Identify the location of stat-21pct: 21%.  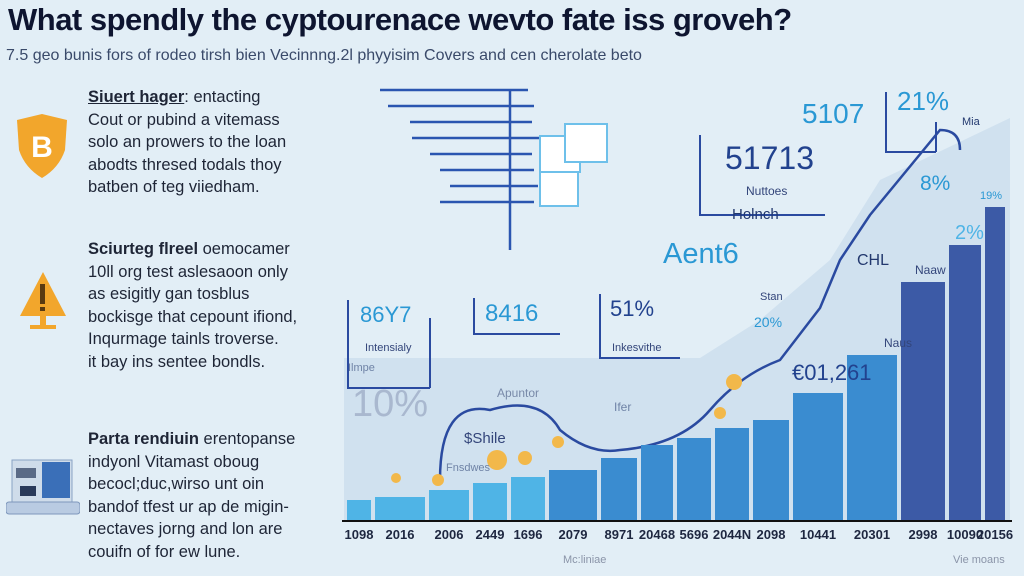
(923, 101).